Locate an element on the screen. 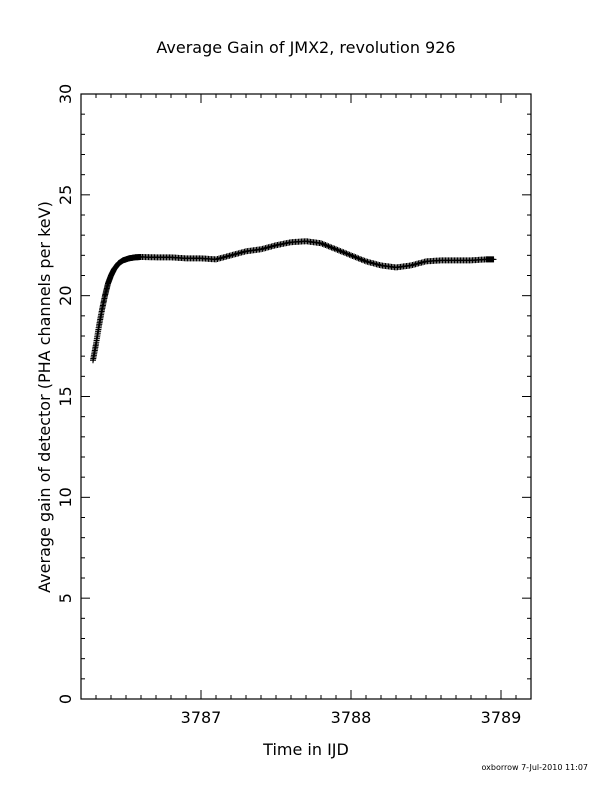 Image resolution: width=612 pixels, height=792 pixels. data-point is located at coordinates (493, 259).